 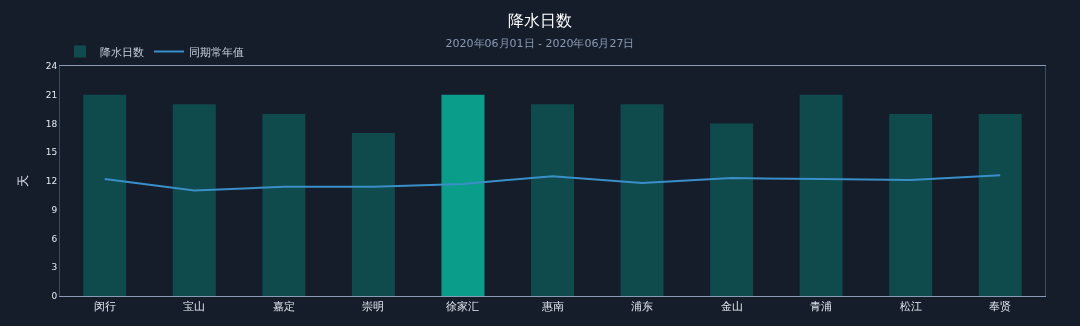 I want to click on x-tick-label: 青浦, so click(x=821, y=307).